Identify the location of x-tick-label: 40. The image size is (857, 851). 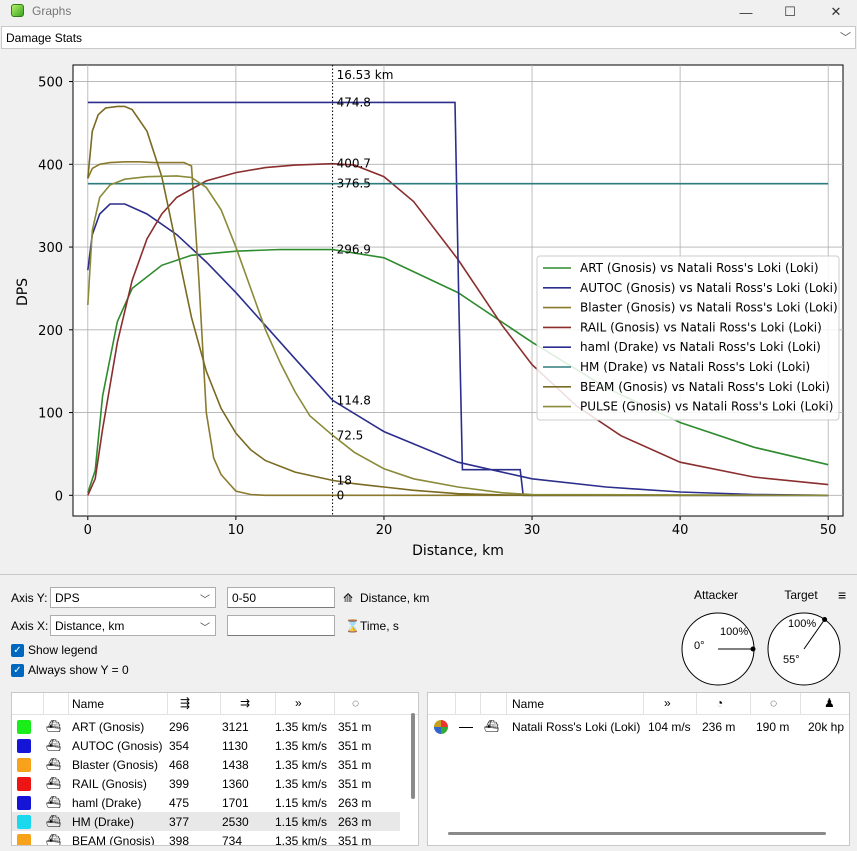
(680, 530).